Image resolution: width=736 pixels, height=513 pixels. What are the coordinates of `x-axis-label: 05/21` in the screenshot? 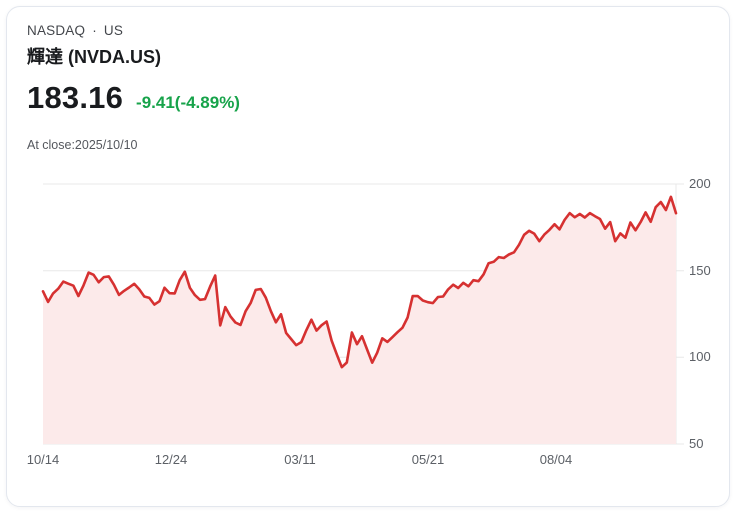 It's located at (428, 459).